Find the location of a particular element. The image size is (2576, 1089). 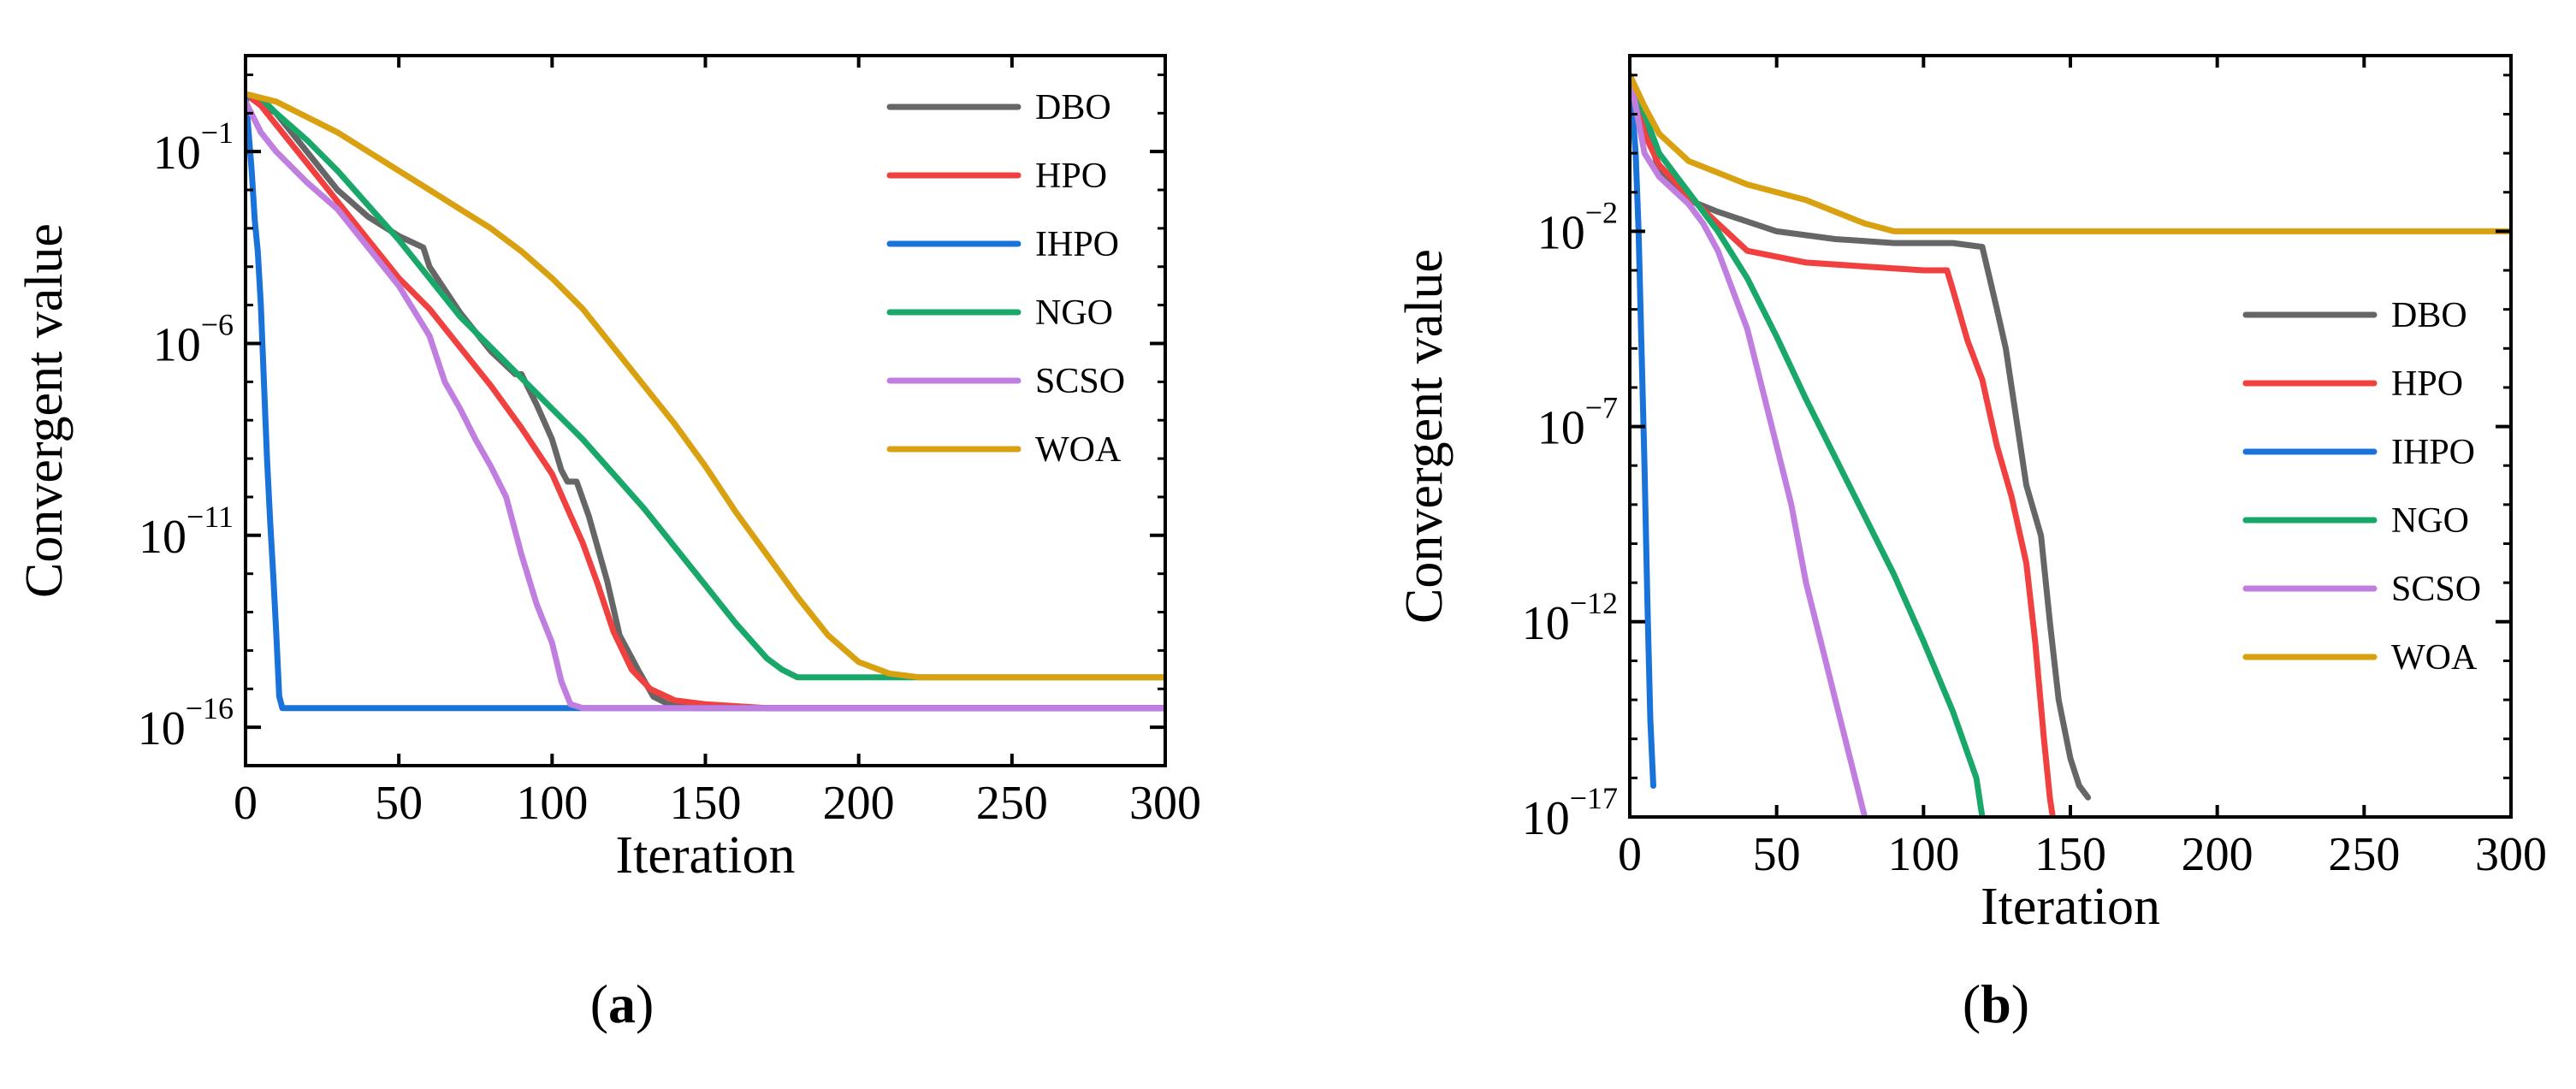

y-tick-label: 10⁻⁶ is located at coordinates (193, 339).